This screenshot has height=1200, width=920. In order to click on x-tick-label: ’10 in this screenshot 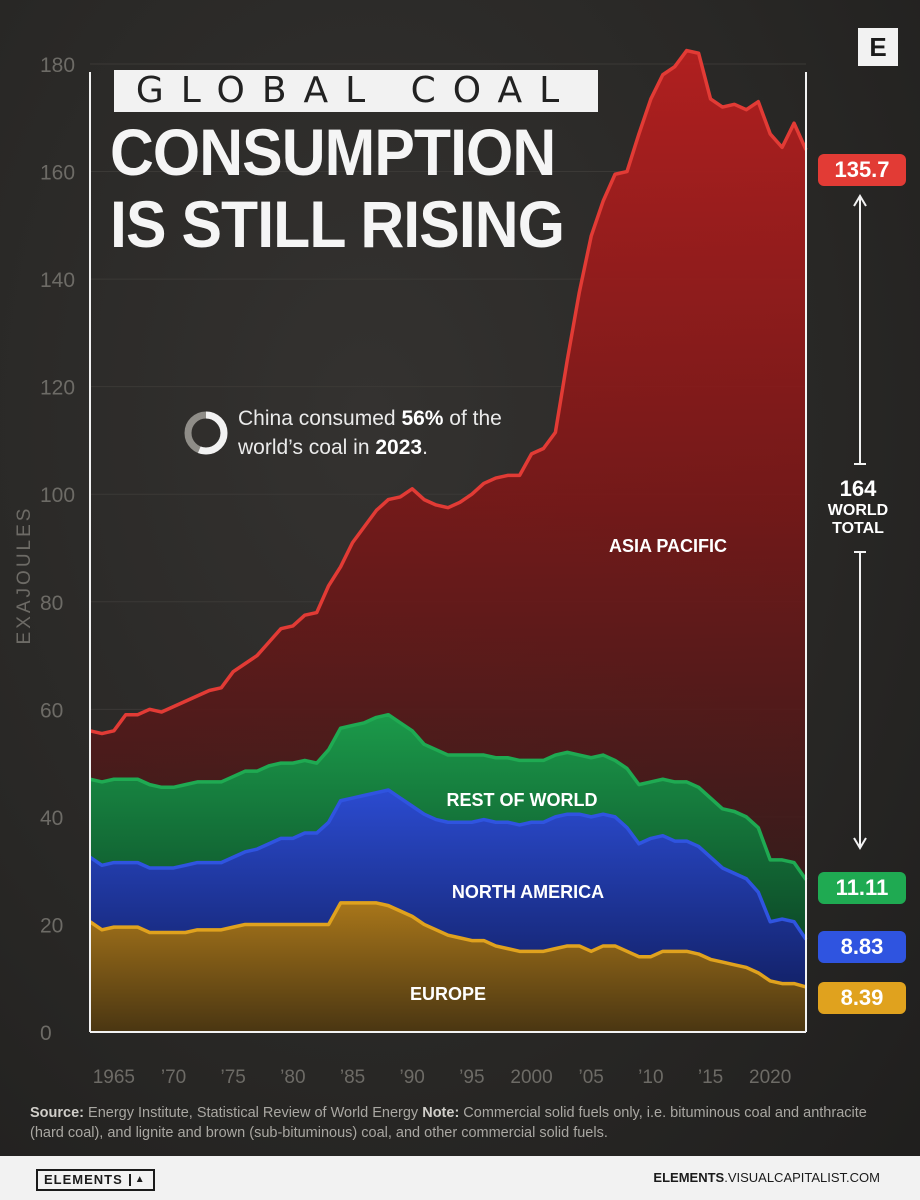, I will do `click(650, 1077)`.